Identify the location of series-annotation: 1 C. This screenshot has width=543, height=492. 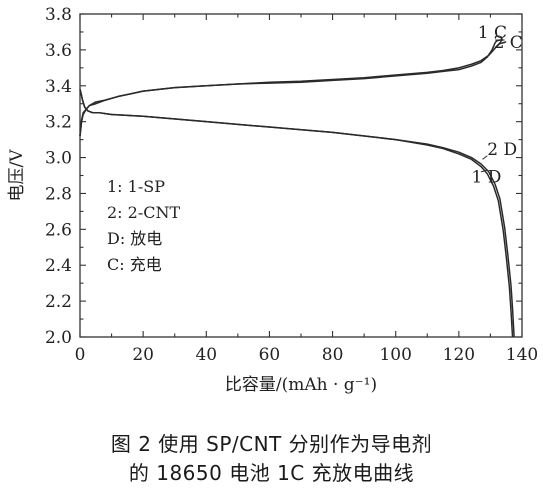
(492, 33).